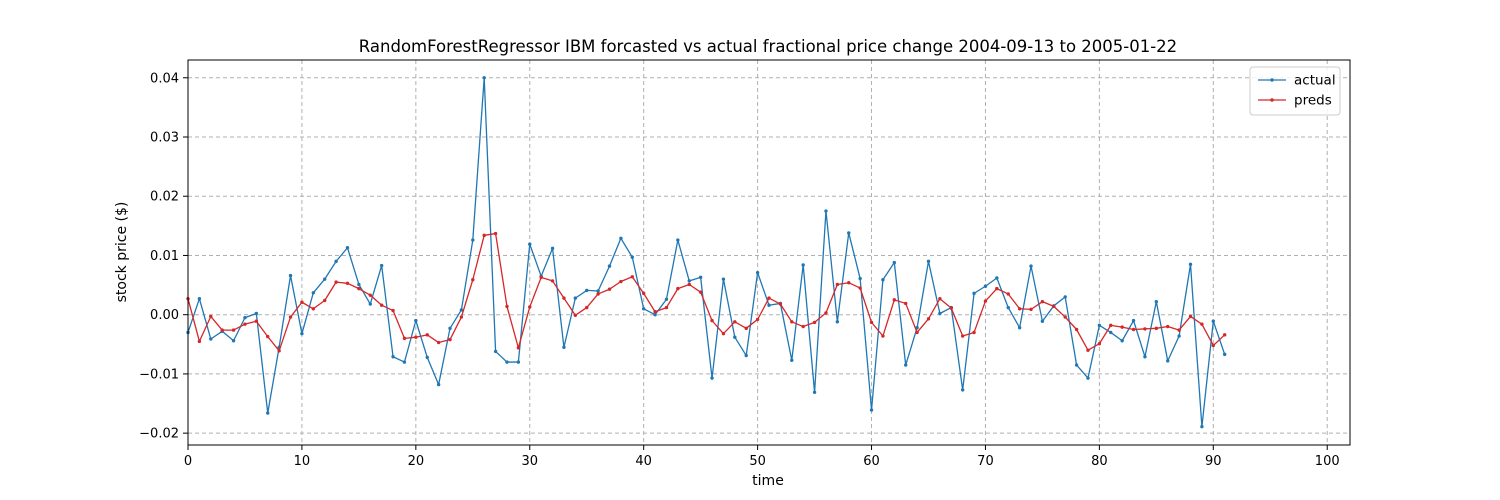 Image resolution: width=1500 pixels, height=500 pixels. I want to click on legend-marker-actual, so click(1272, 80).